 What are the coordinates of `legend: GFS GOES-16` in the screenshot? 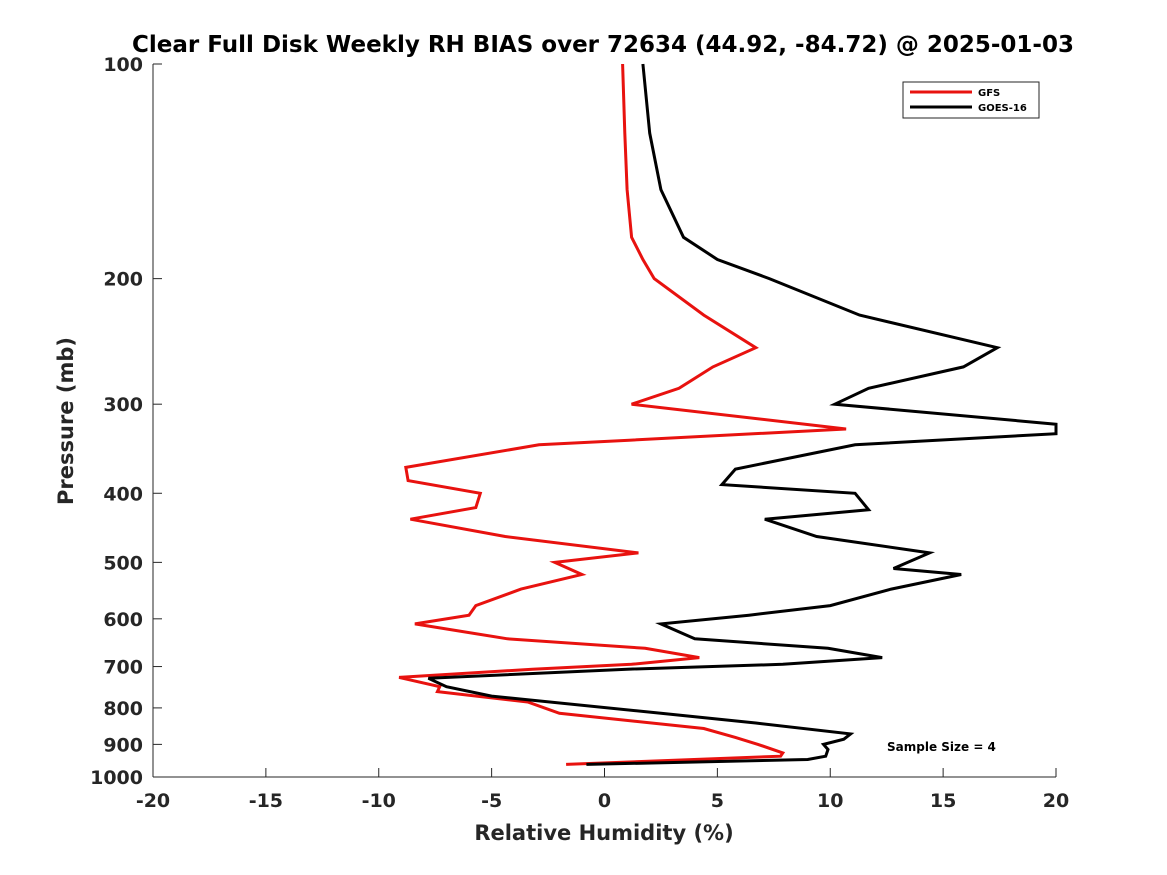 It's located at (971, 100).